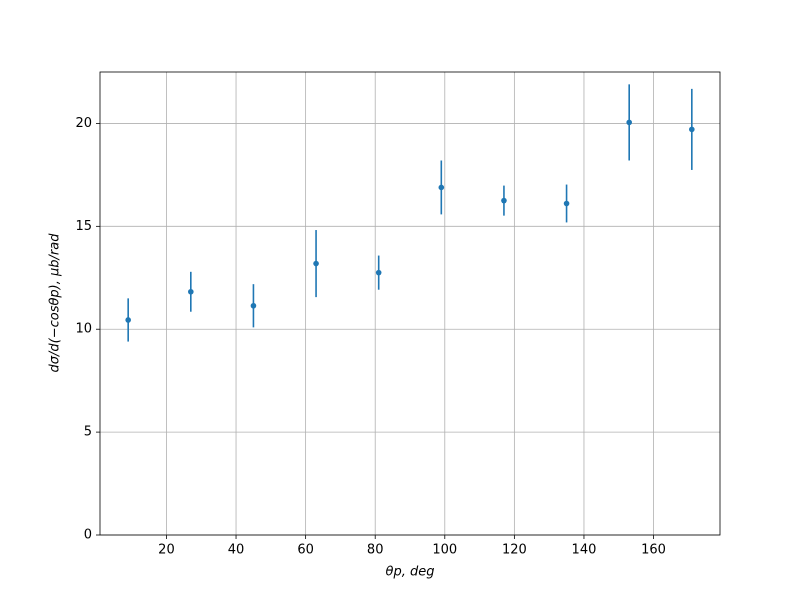 The width and height of the screenshot is (800, 600). Describe the element at coordinates (88, 535) in the screenshot. I see `y-tick-label: 0` at that location.